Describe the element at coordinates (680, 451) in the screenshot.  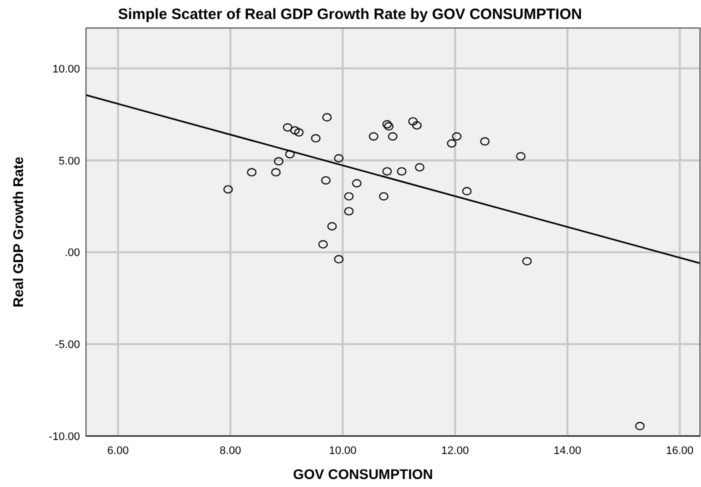
I see `x-tick-label: 16.00` at that location.